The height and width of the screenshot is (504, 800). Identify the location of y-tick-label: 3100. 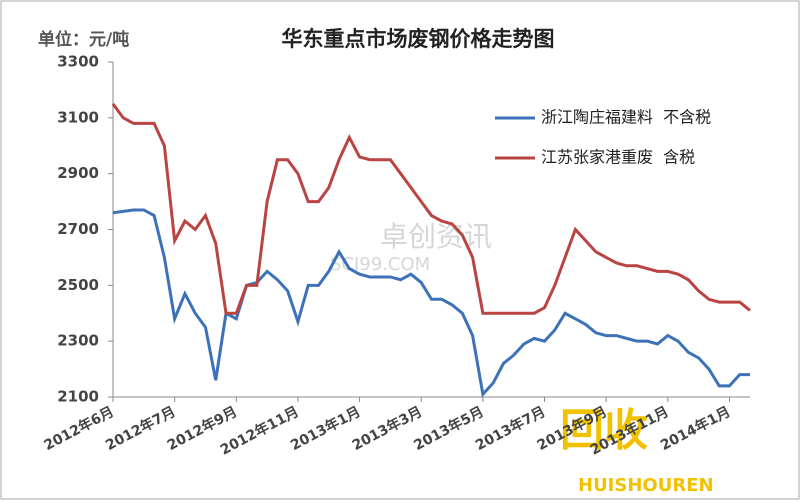
(78, 117).